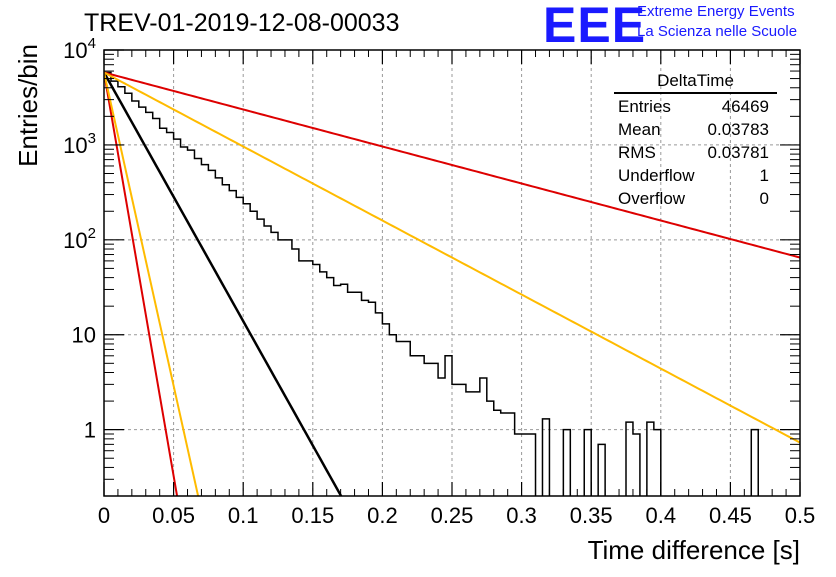 The image size is (836, 577). I want to click on stats-key: RMS, so click(637, 152).